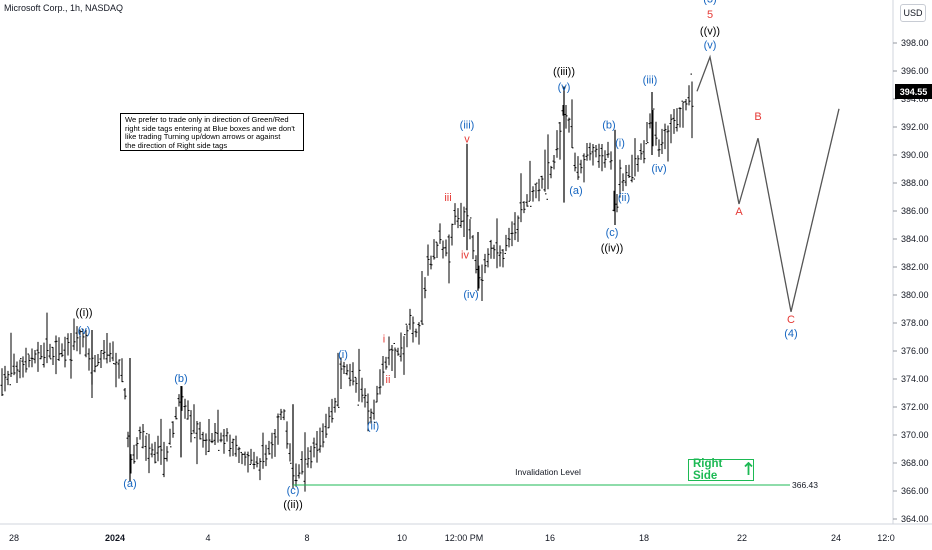  Describe the element at coordinates (306, 538) in the screenshot. I see `x-tick-label: 8` at that location.